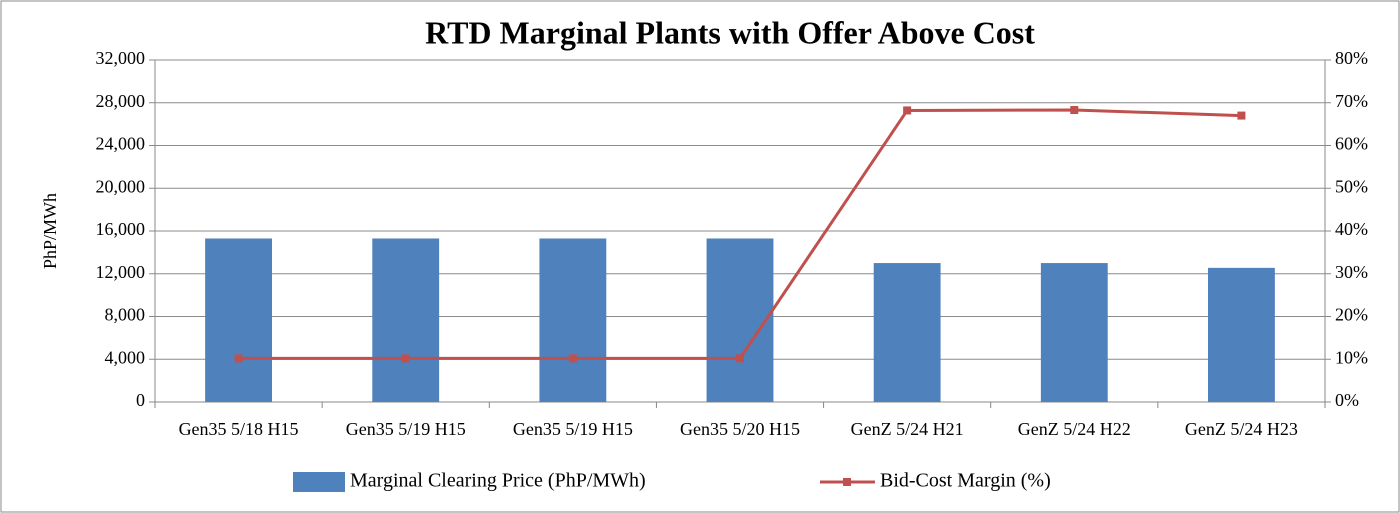  Describe the element at coordinates (1351, 144) in the screenshot. I see `y2-tick-label: 60%` at that location.